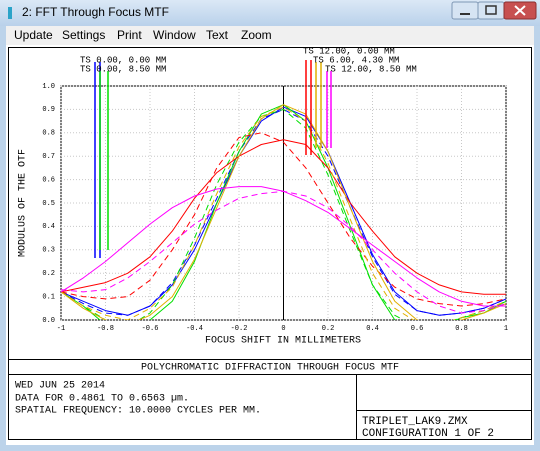 This screenshot has width=540, height=451. What do you see at coordinates (123, 69) in the screenshot?
I see `legend-label: TS 0.00, 8.50 MM` at bounding box center [123, 69].